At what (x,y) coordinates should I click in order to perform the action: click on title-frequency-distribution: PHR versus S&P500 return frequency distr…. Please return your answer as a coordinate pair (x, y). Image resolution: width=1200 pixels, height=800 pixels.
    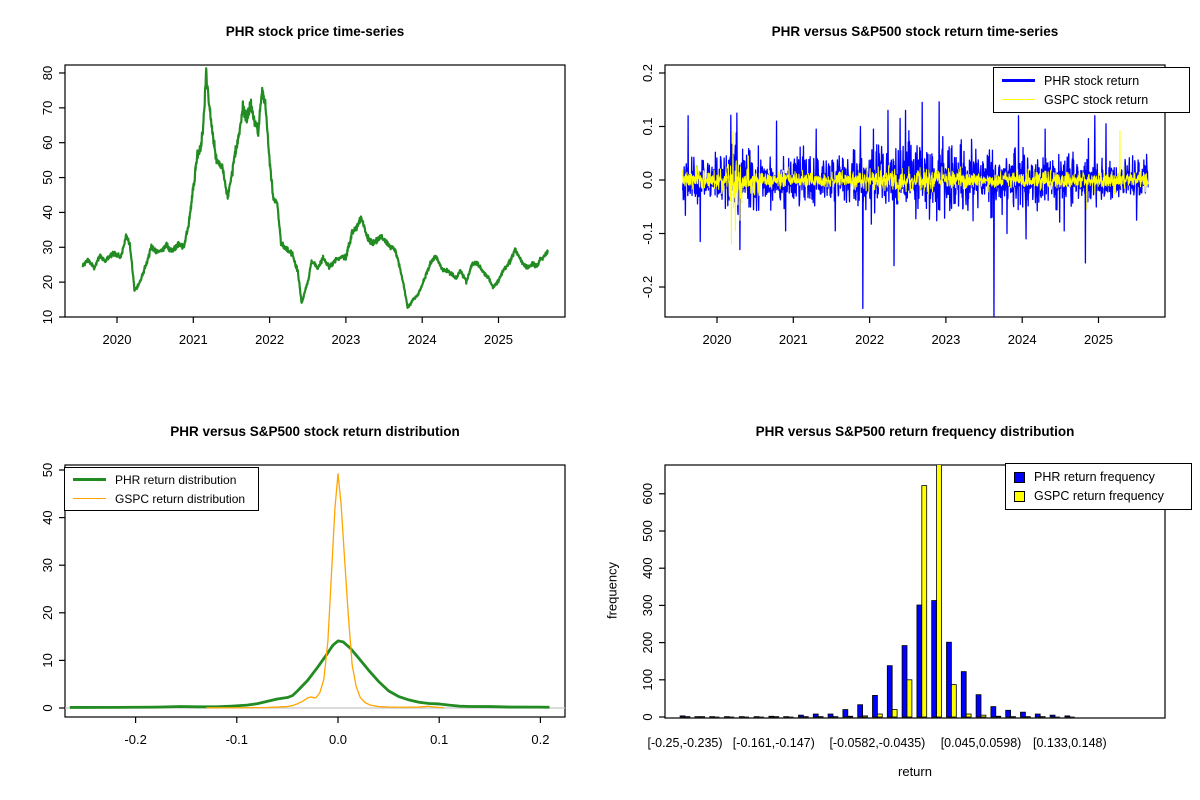
    Looking at the image, I should click on (915, 431).